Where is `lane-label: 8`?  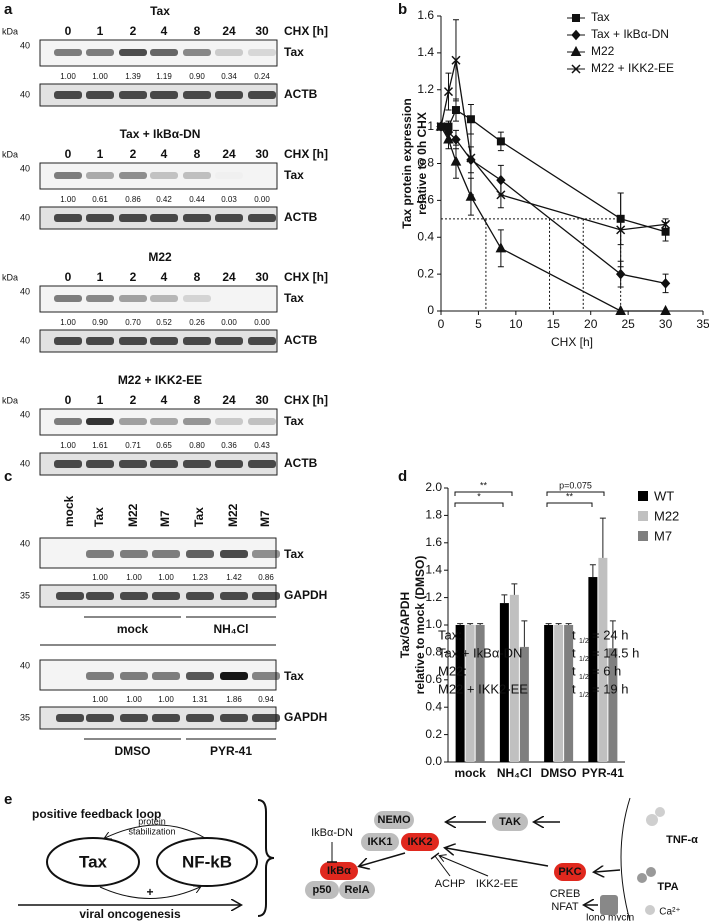
lane-label: 8 is located at coordinates (197, 154).